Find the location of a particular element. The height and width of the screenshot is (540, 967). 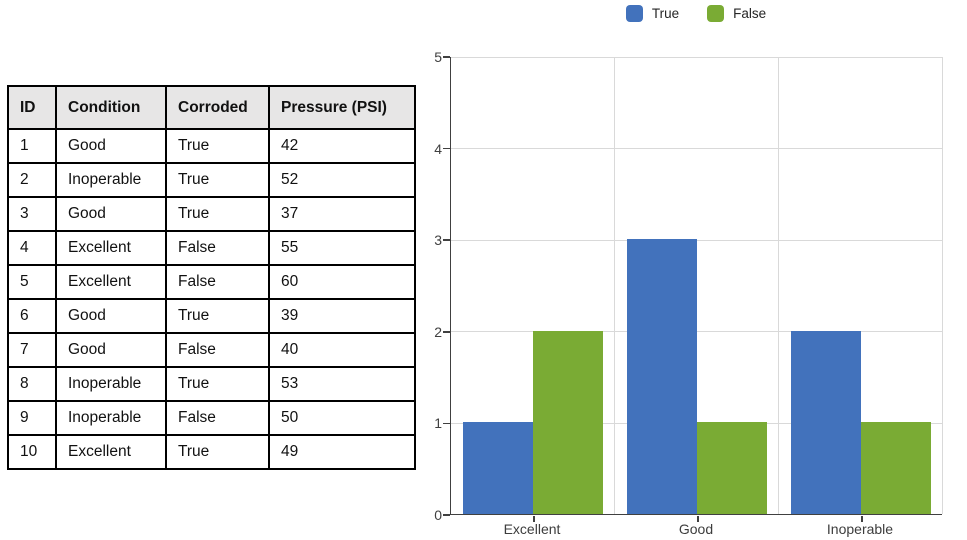

table-cell: 42 is located at coordinates (342, 146).